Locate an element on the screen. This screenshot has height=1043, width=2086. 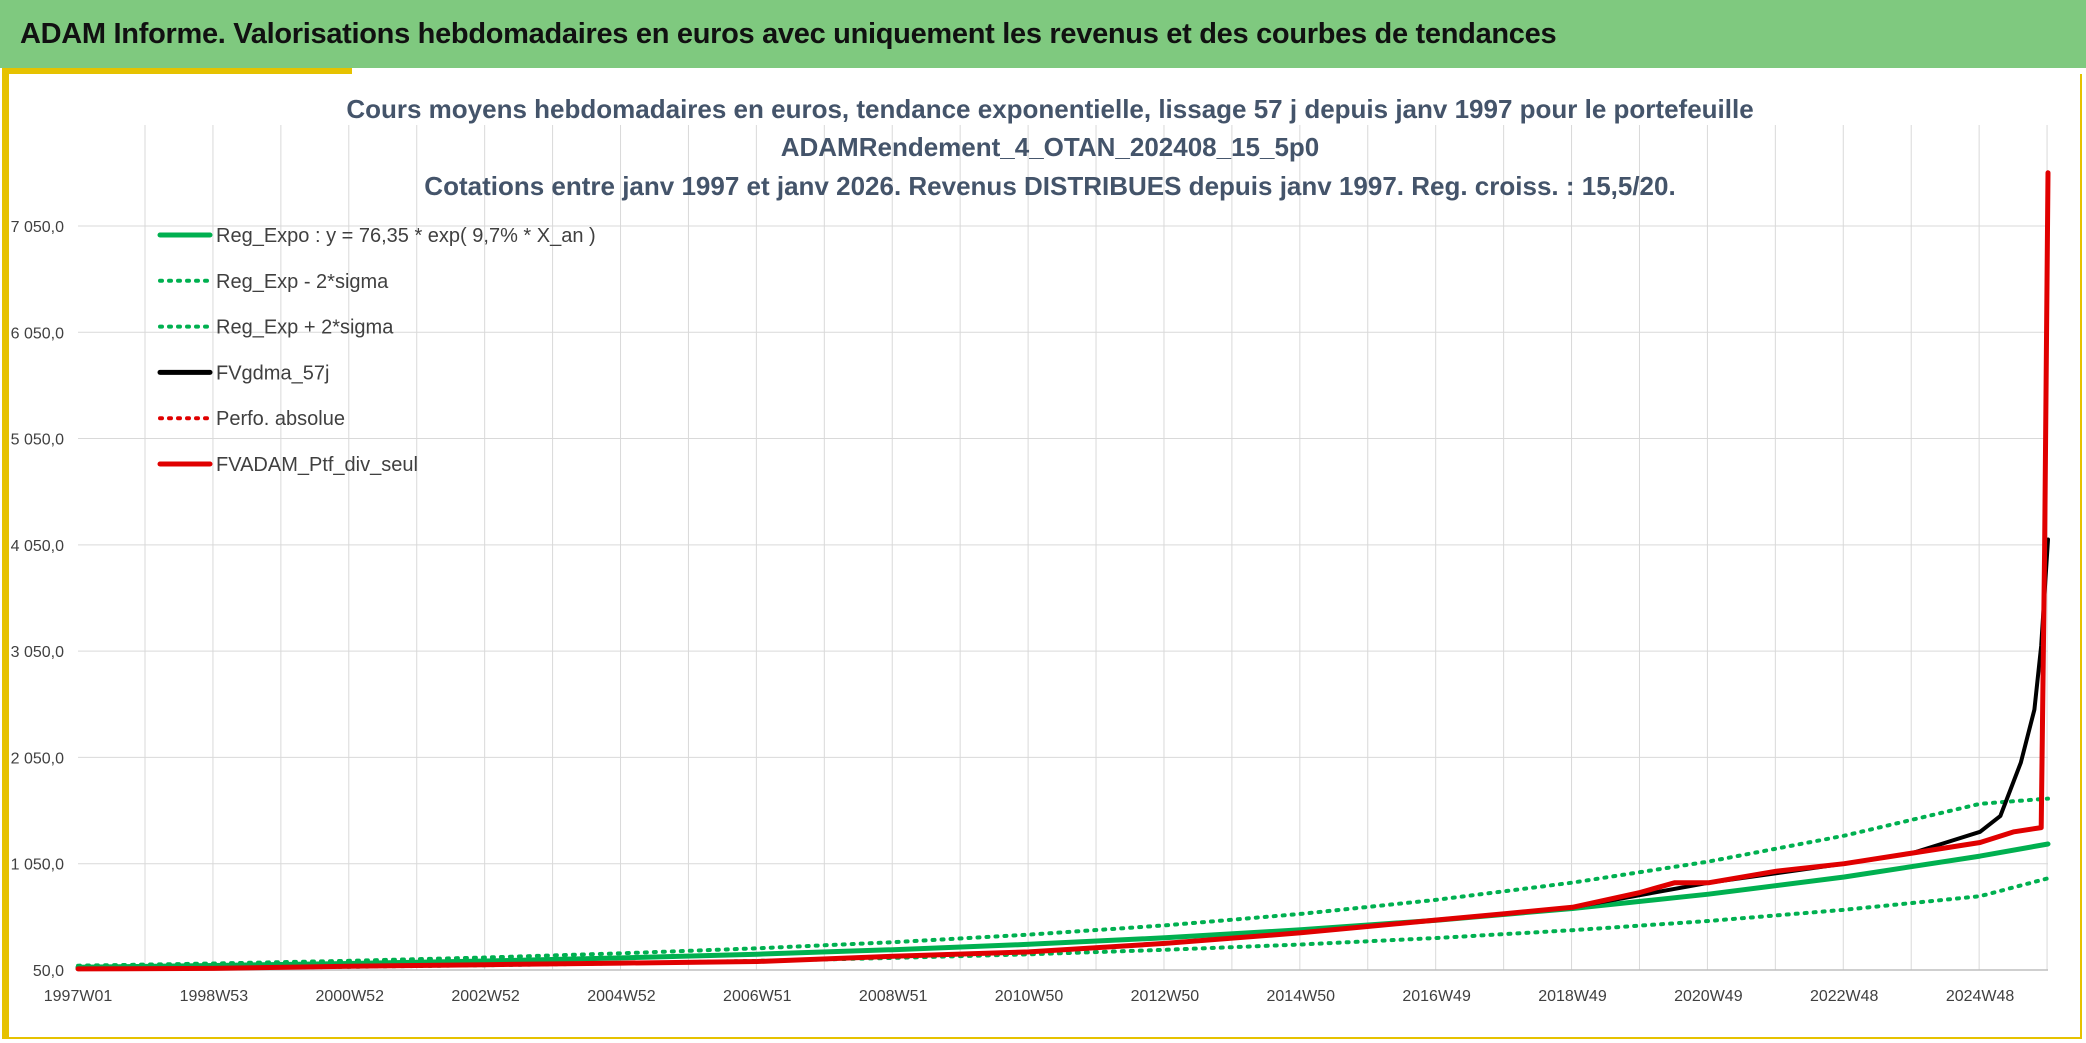
x-tick-label: 2008W51 is located at coordinates (893, 996).